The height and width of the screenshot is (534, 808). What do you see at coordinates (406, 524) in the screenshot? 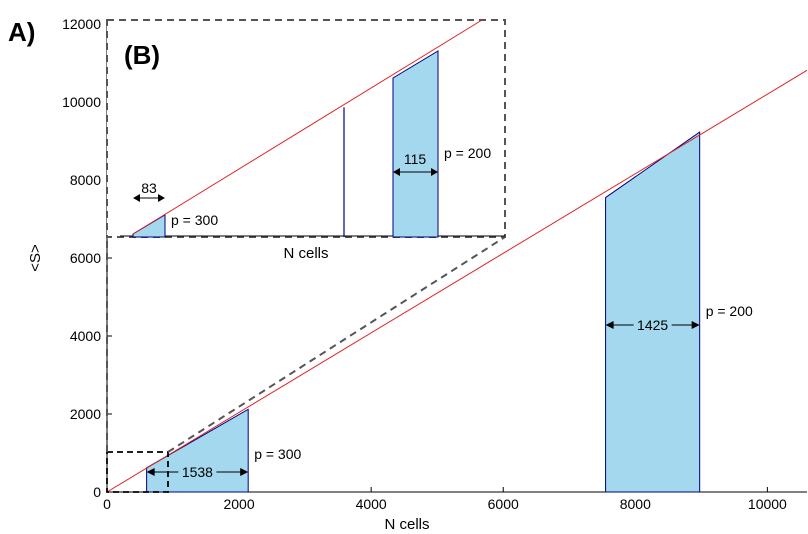
I see `x-axis-label: N cells` at bounding box center [406, 524].